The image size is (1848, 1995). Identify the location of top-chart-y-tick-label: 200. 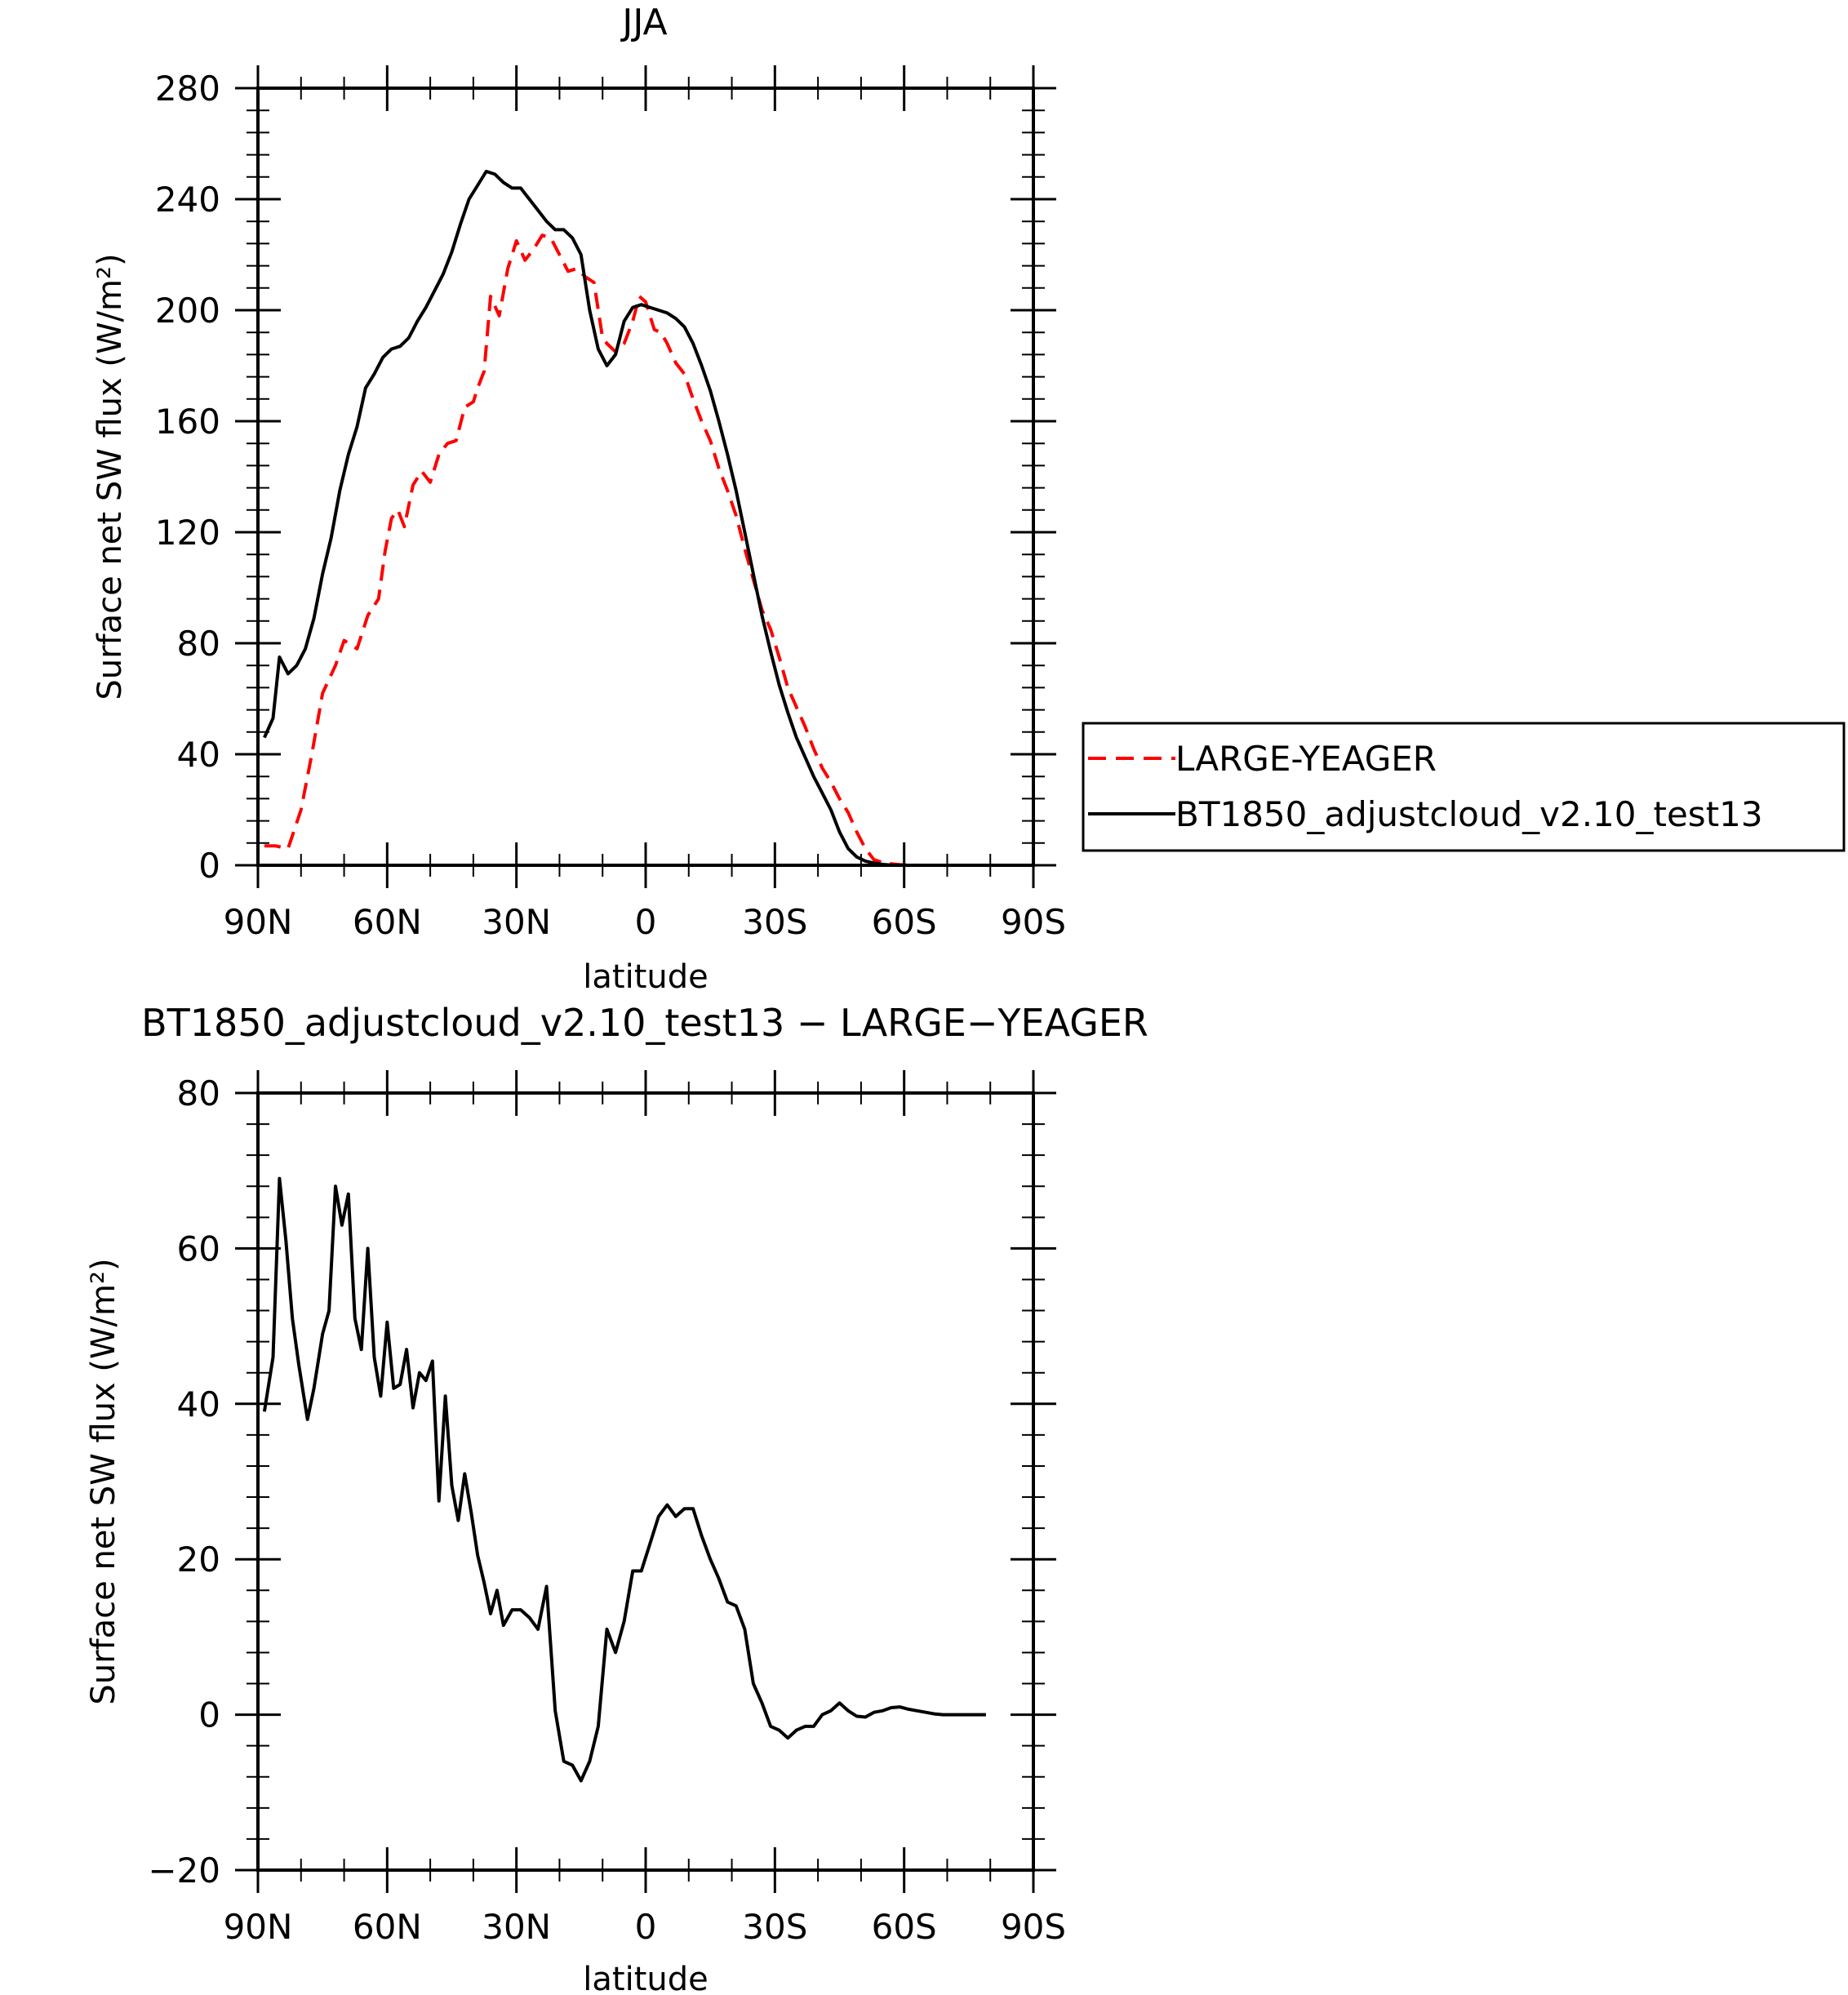
(187, 311).